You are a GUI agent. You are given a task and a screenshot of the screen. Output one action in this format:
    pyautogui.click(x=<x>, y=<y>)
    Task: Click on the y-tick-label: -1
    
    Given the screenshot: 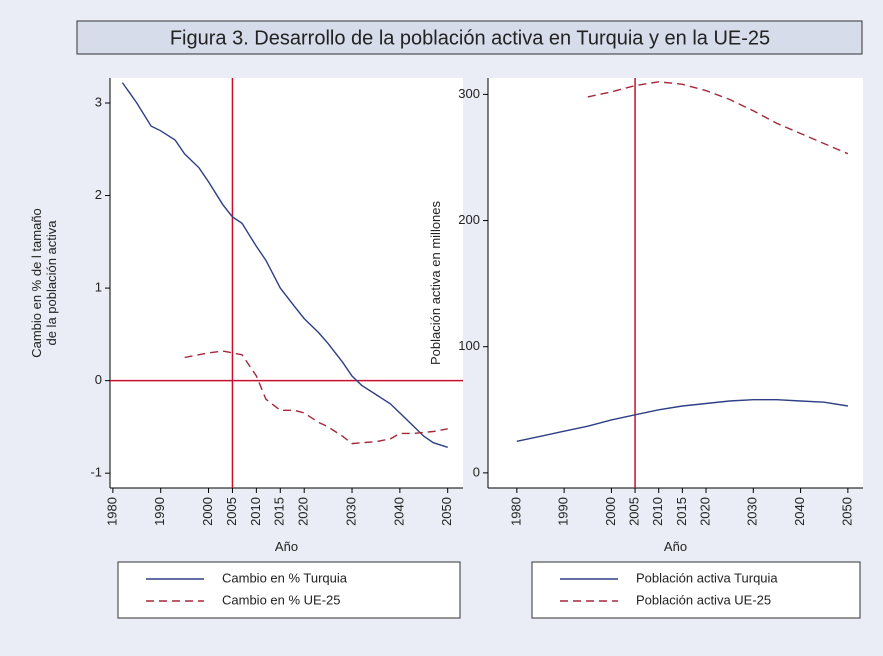 What is the action you would take?
    pyautogui.click(x=96, y=472)
    